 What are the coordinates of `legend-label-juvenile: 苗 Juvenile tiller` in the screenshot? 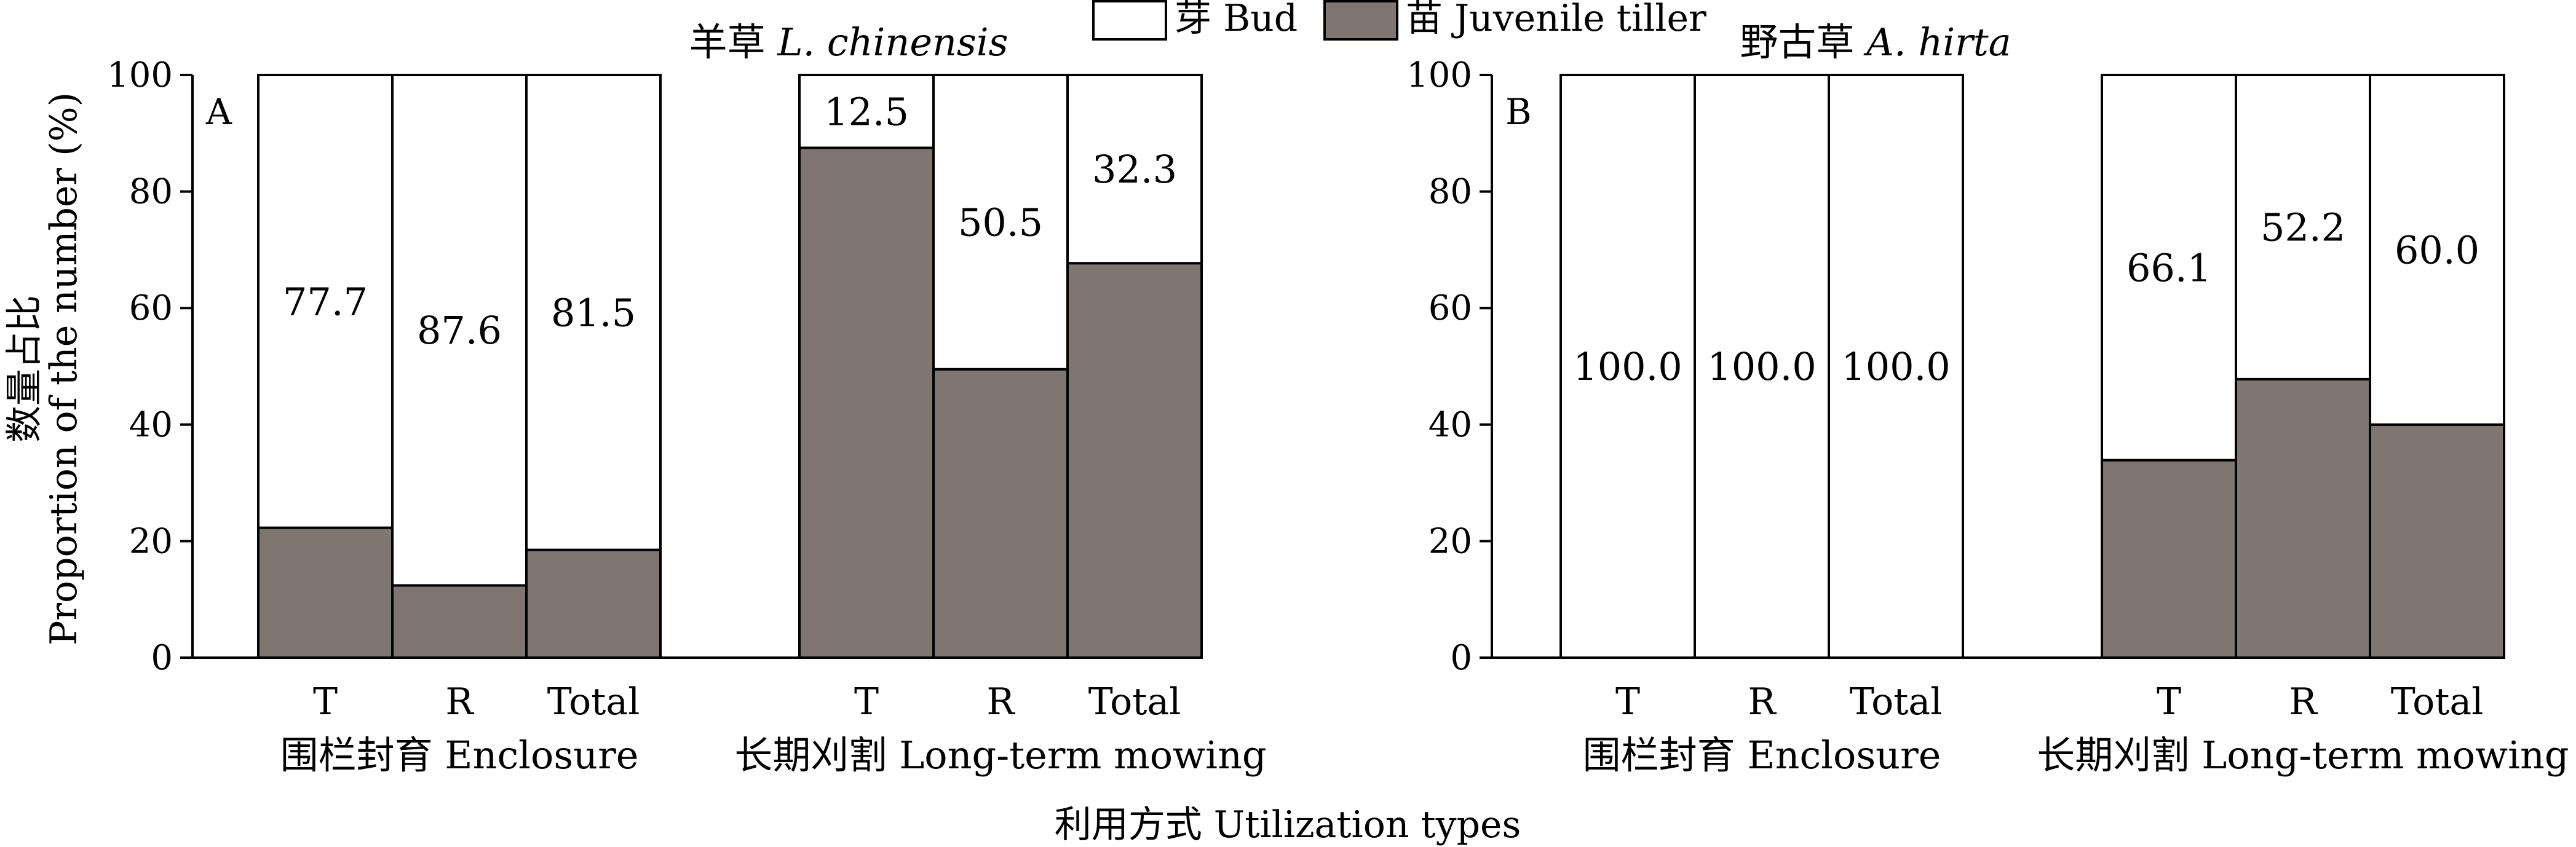 It's located at (1556, 20).